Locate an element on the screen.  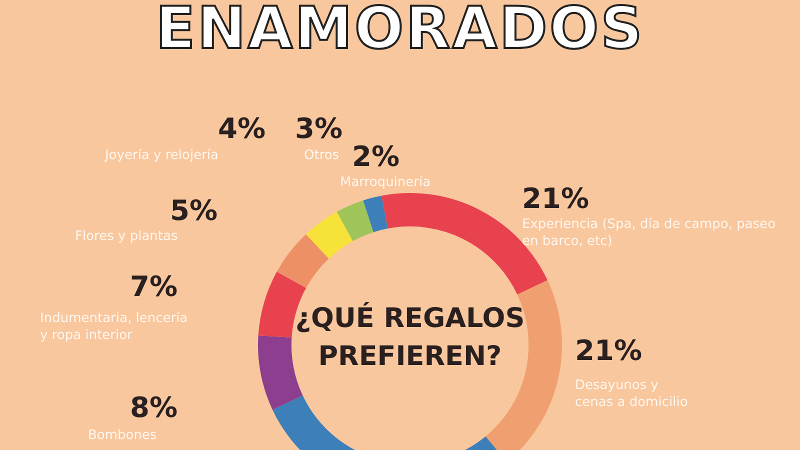
data-label: 4% is located at coordinates (242, 128).